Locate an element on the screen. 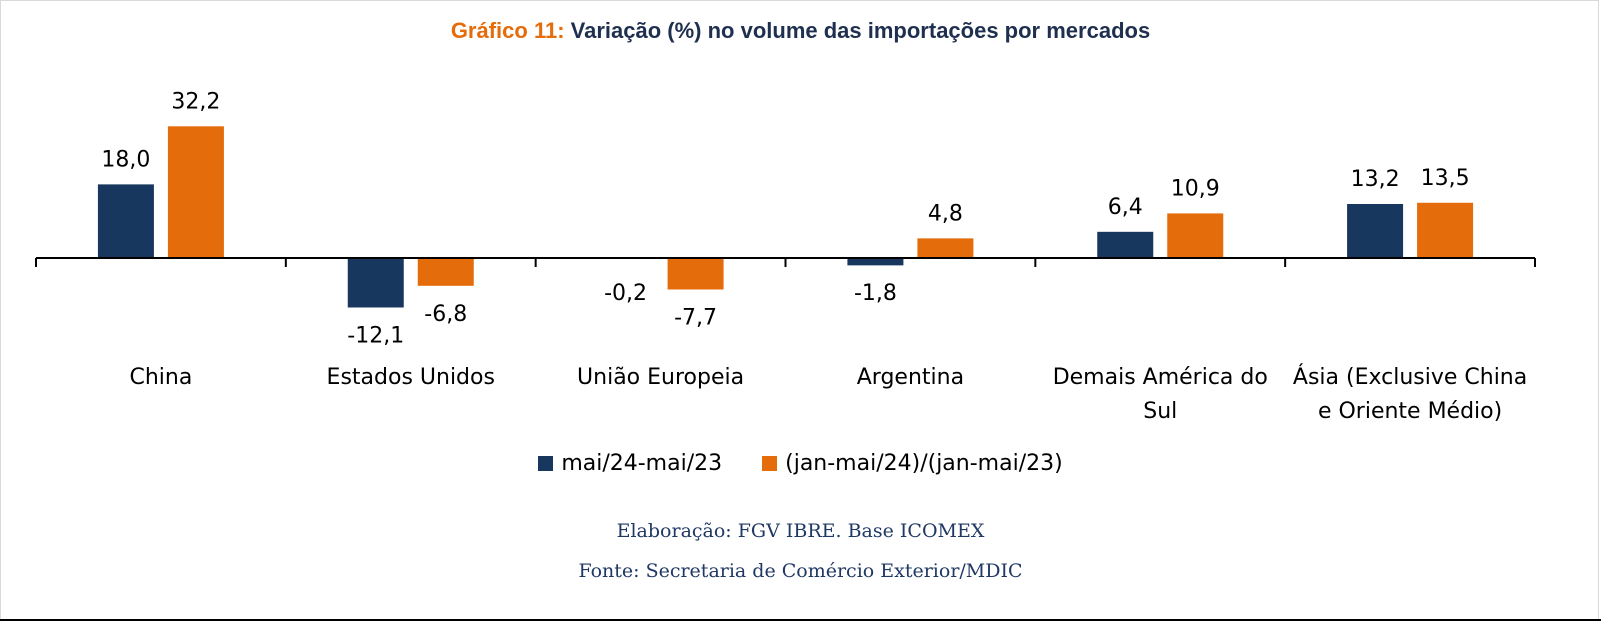 Image resolution: width=1601 pixels, height=631 pixels. data-label-s2-3: -7,7 is located at coordinates (695, 317).